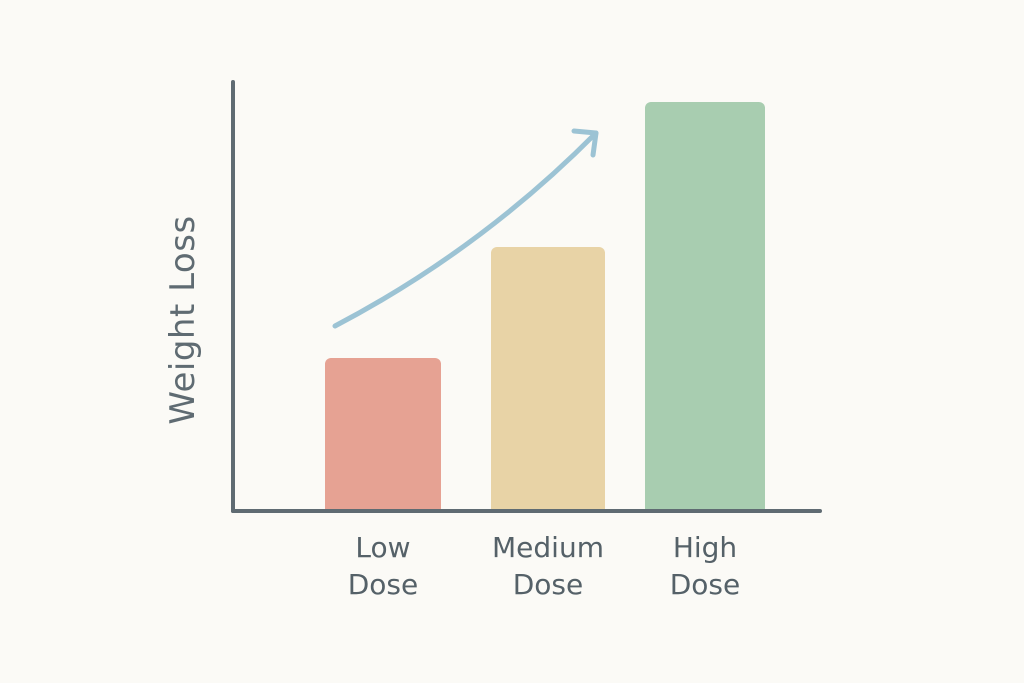  What do you see at coordinates (383, 433) in the screenshot?
I see `bar-low-dose` at bounding box center [383, 433].